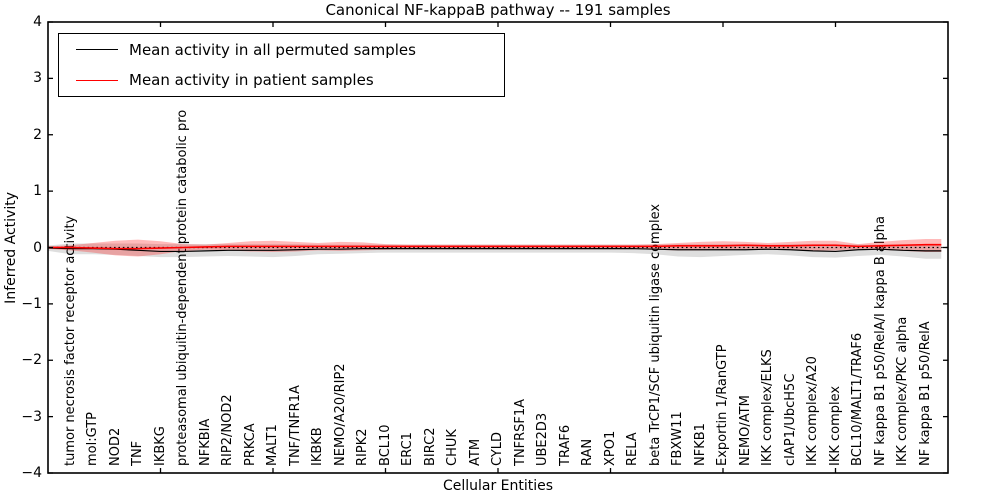  What do you see at coordinates (498, 486) in the screenshot?
I see `x-axis-title: Cellular Entities` at bounding box center [498, 486].